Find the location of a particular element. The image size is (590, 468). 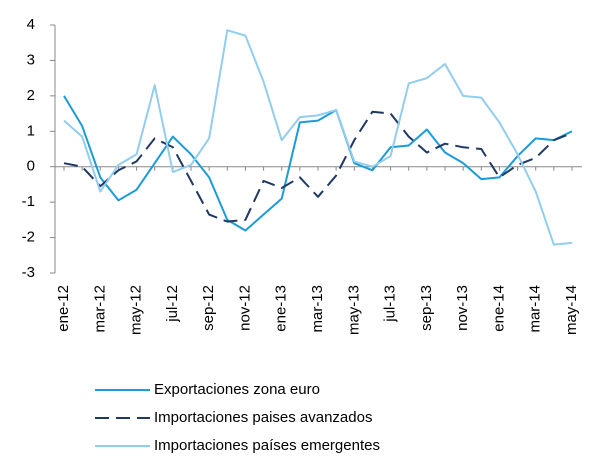

x-tick-label: may-13 is located at coordinates (353, 310).